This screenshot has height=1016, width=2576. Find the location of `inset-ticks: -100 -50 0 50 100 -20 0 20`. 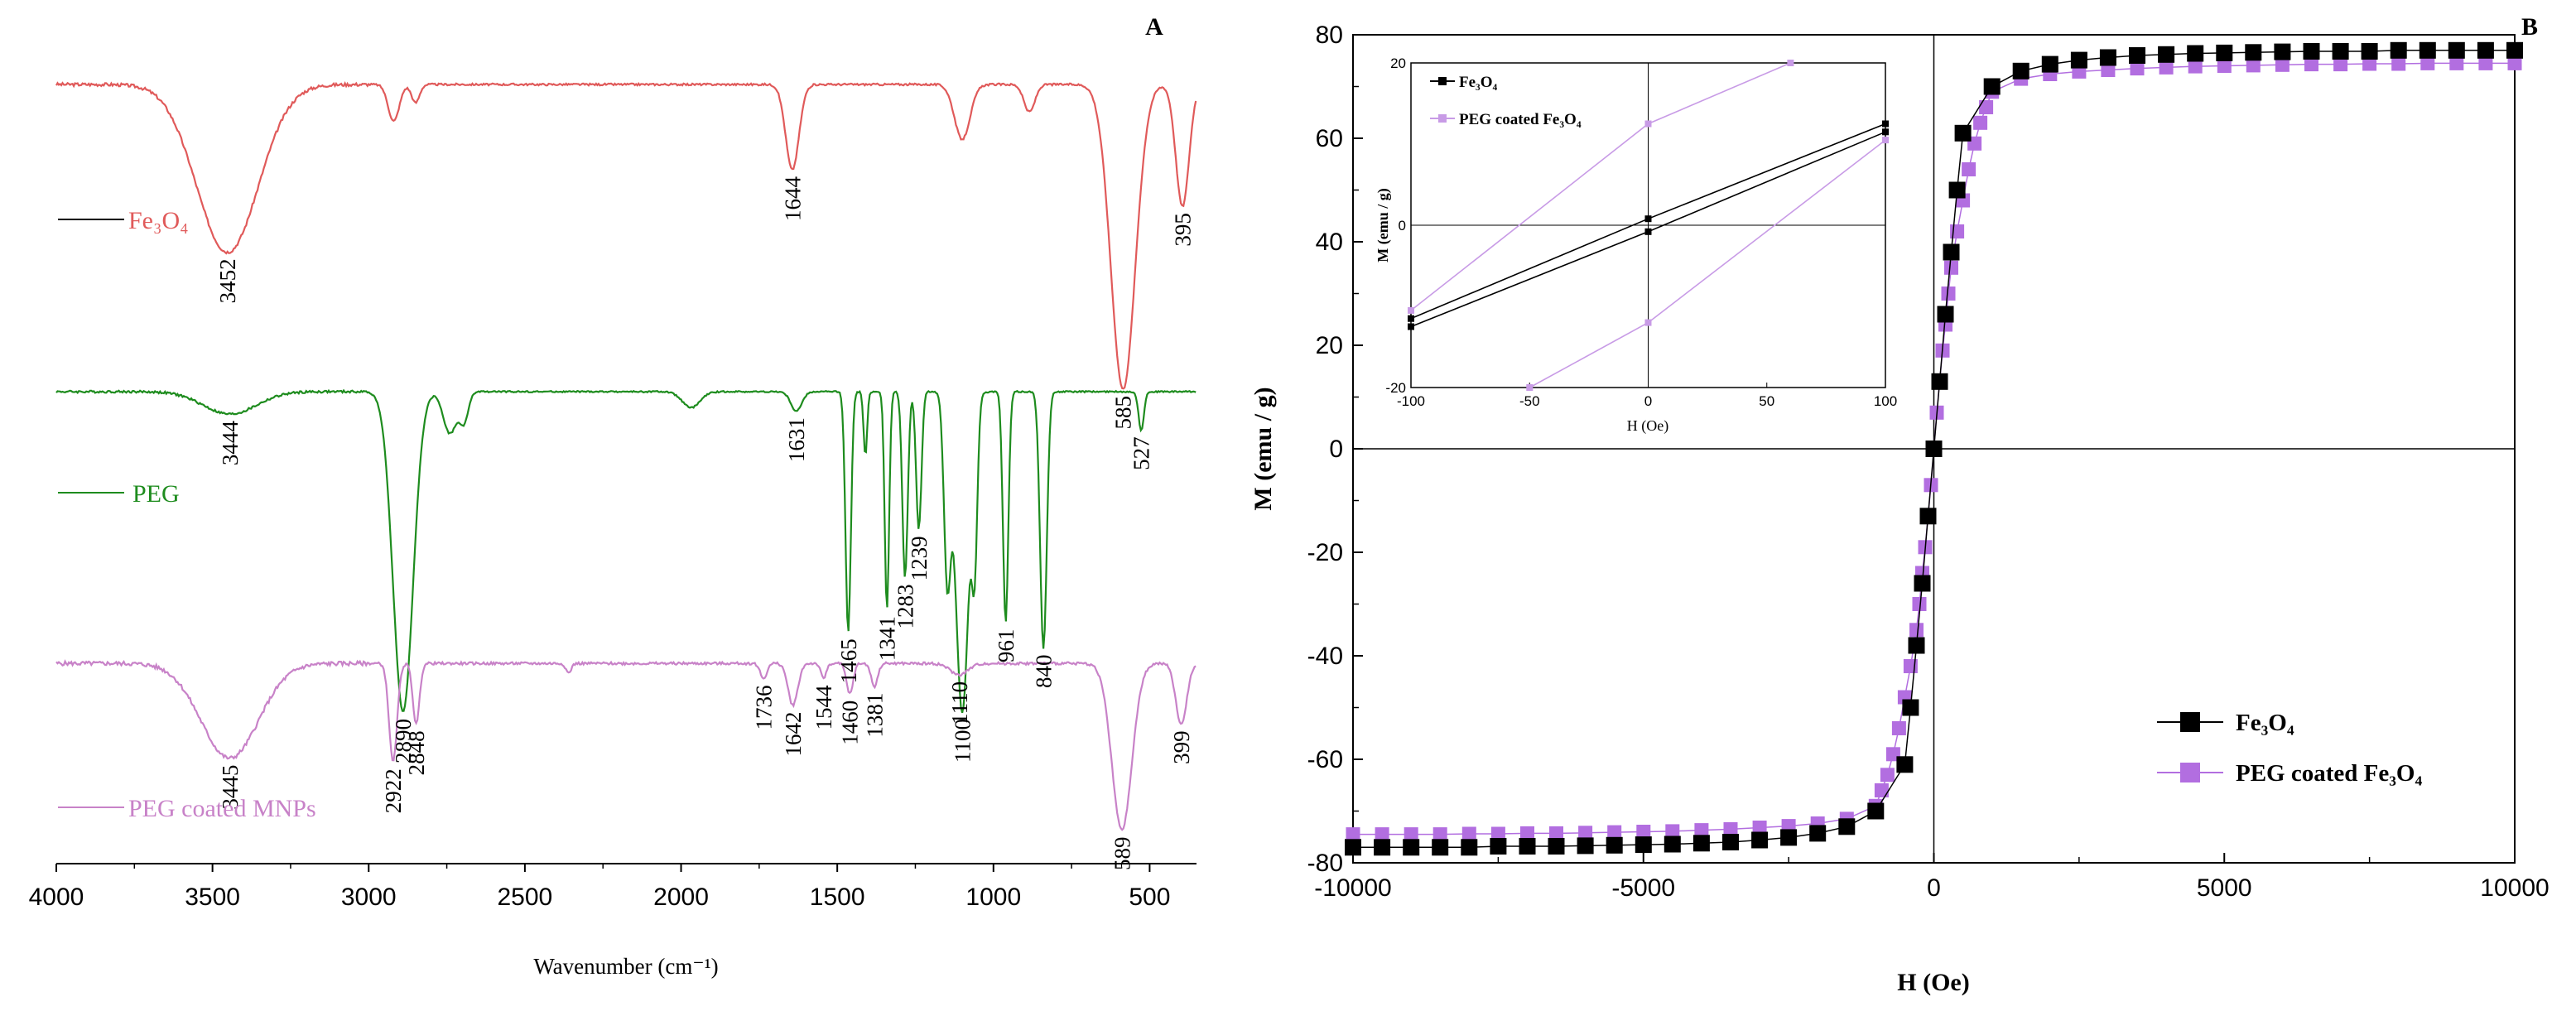

inset-ticks: -100 -50 0 50 100 -20 0 20 is located at coordinates (1641, 232).